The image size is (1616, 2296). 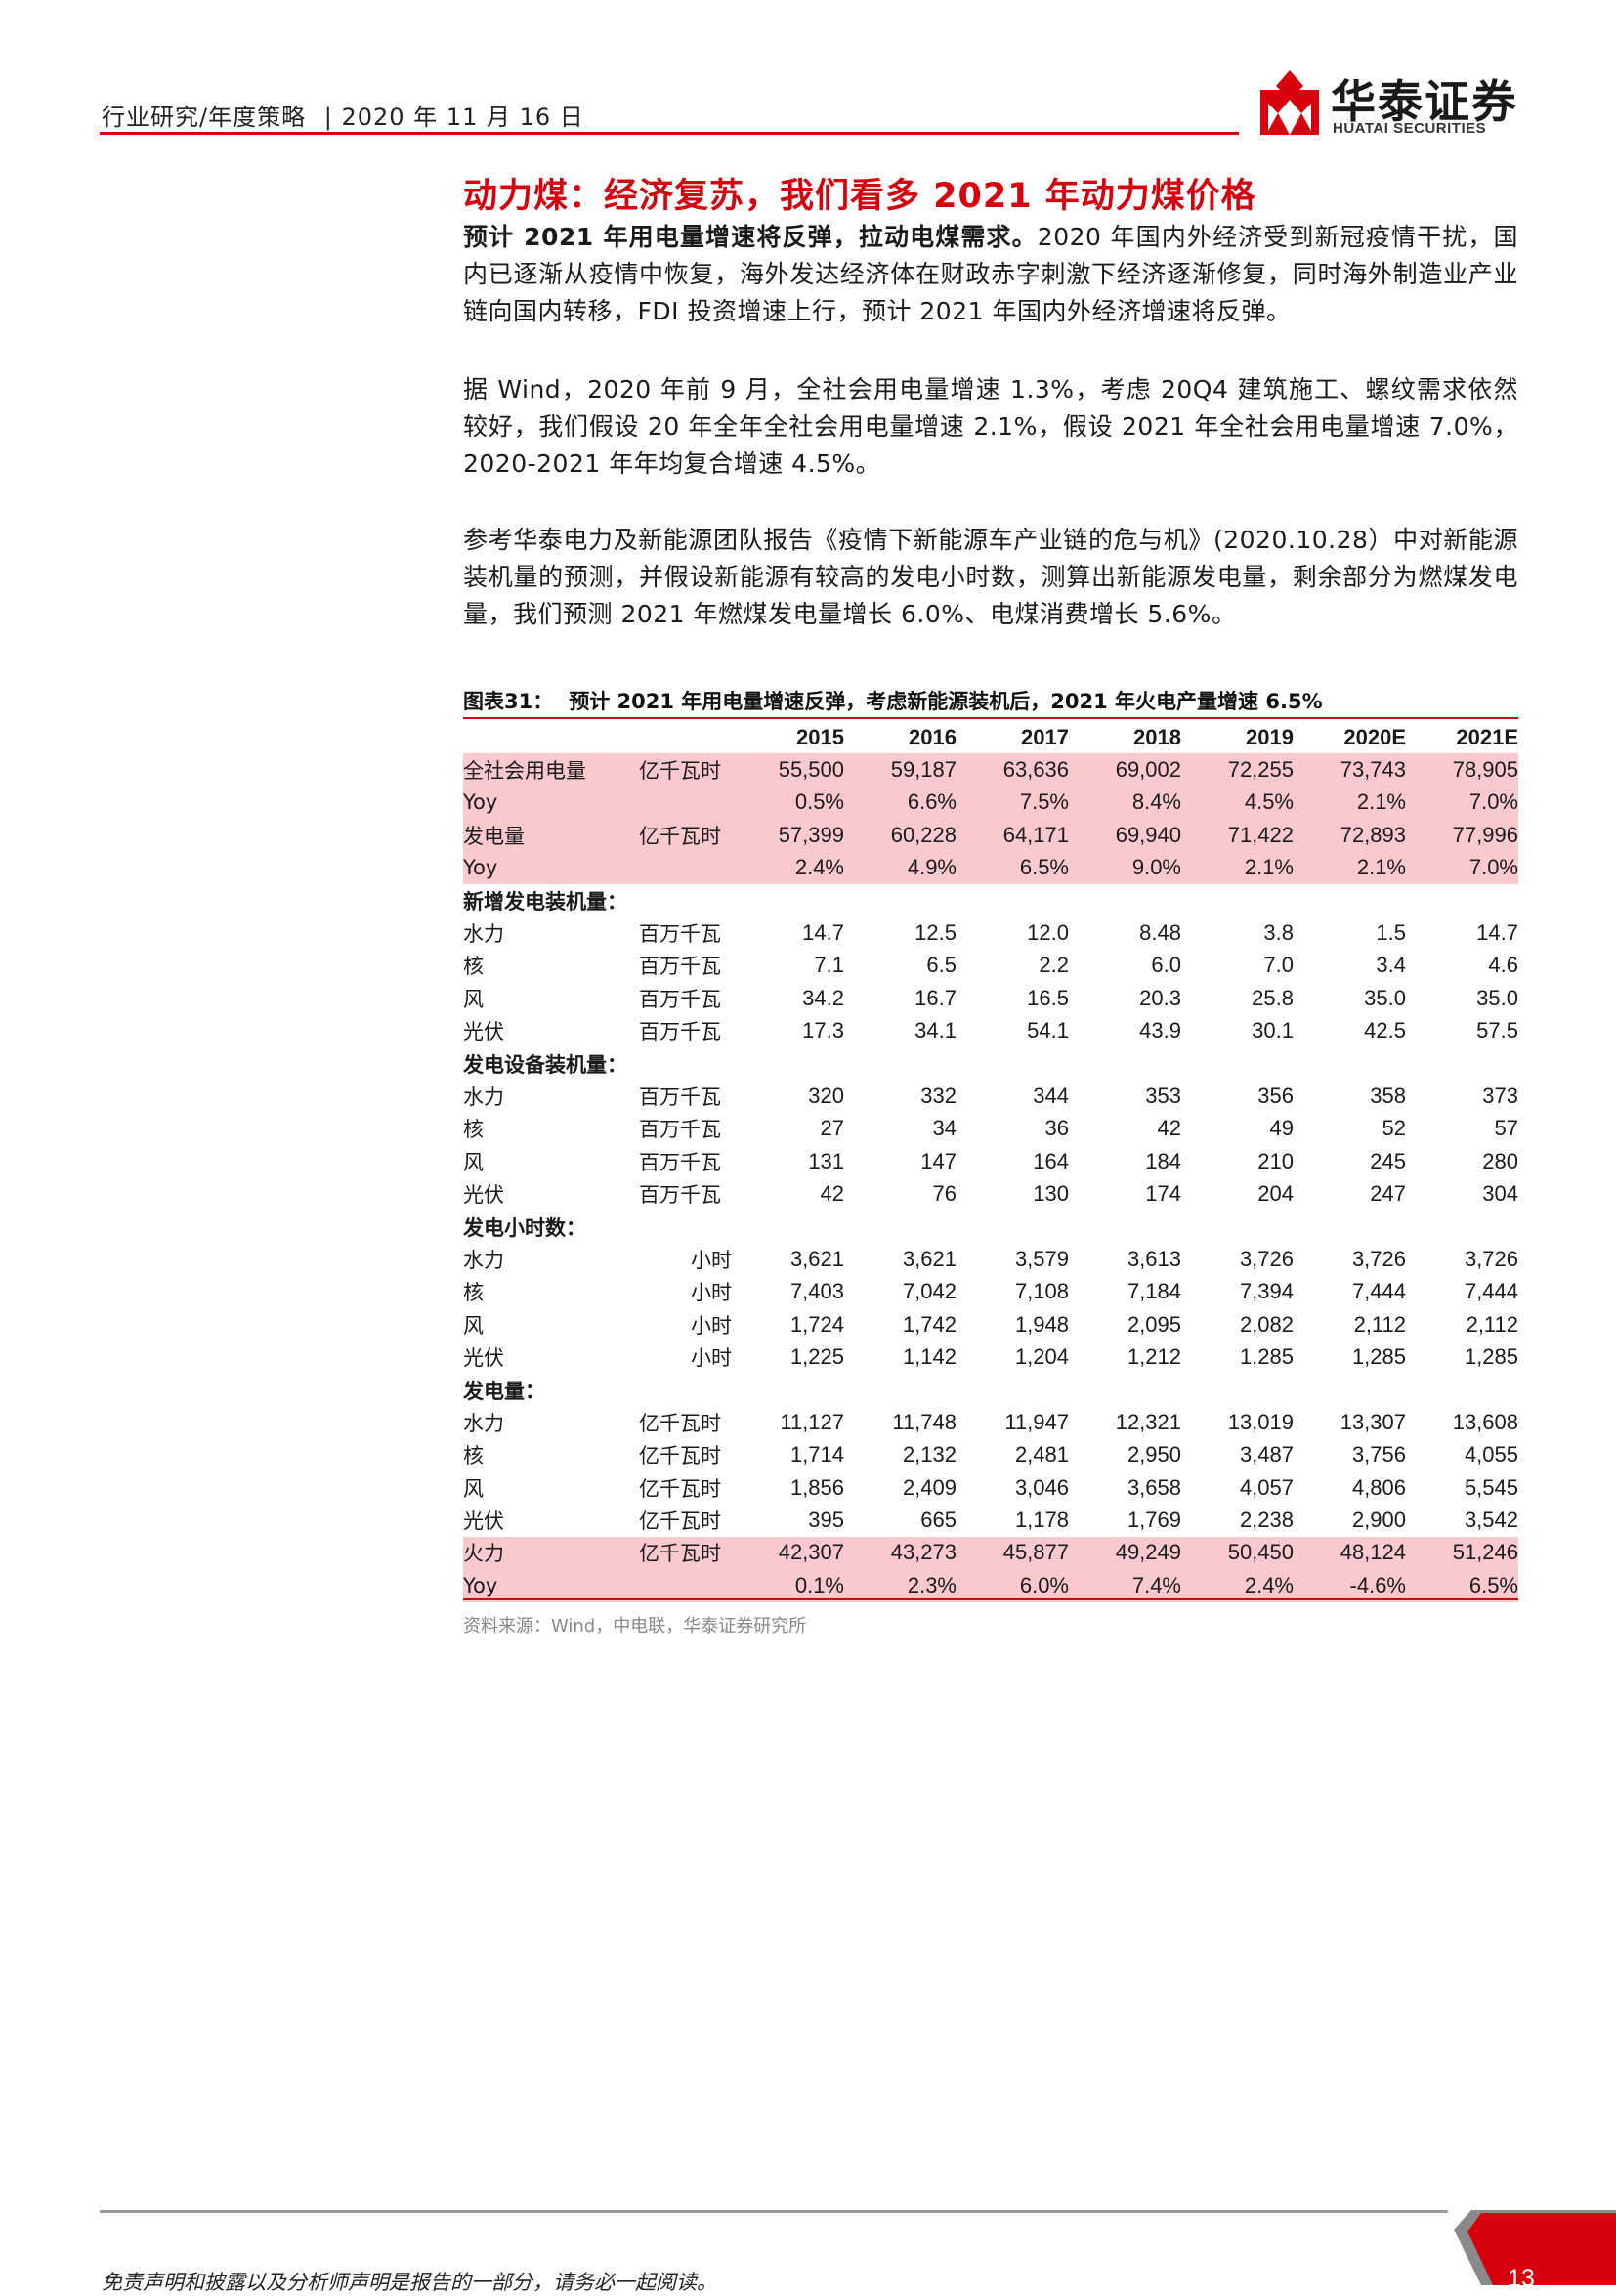 I want to click on table-cell: 4.9%, so click(x=900, y=868).